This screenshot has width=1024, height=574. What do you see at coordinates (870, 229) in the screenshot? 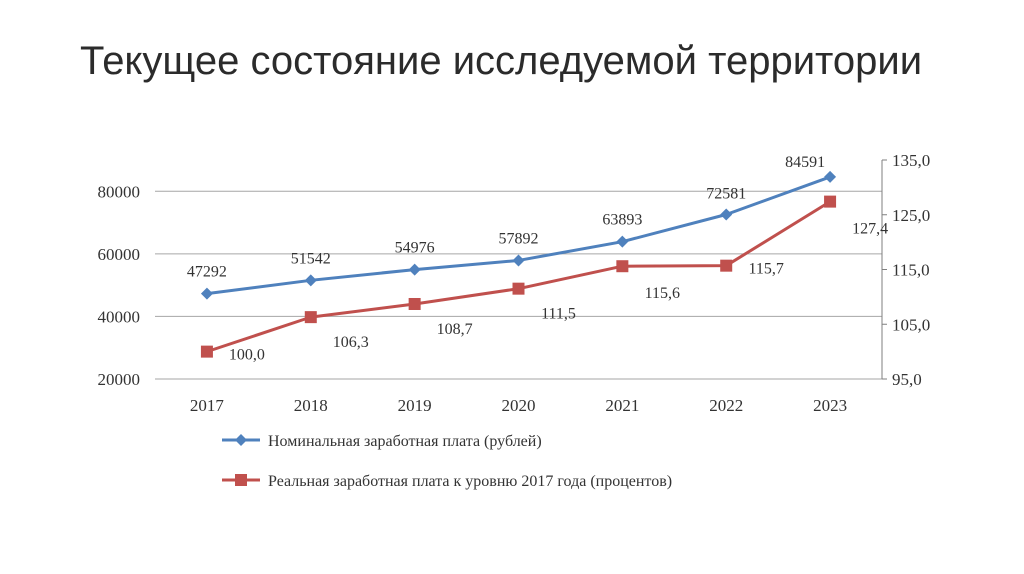
I see `data-label: 127,4` at bounding box center [870, 229].